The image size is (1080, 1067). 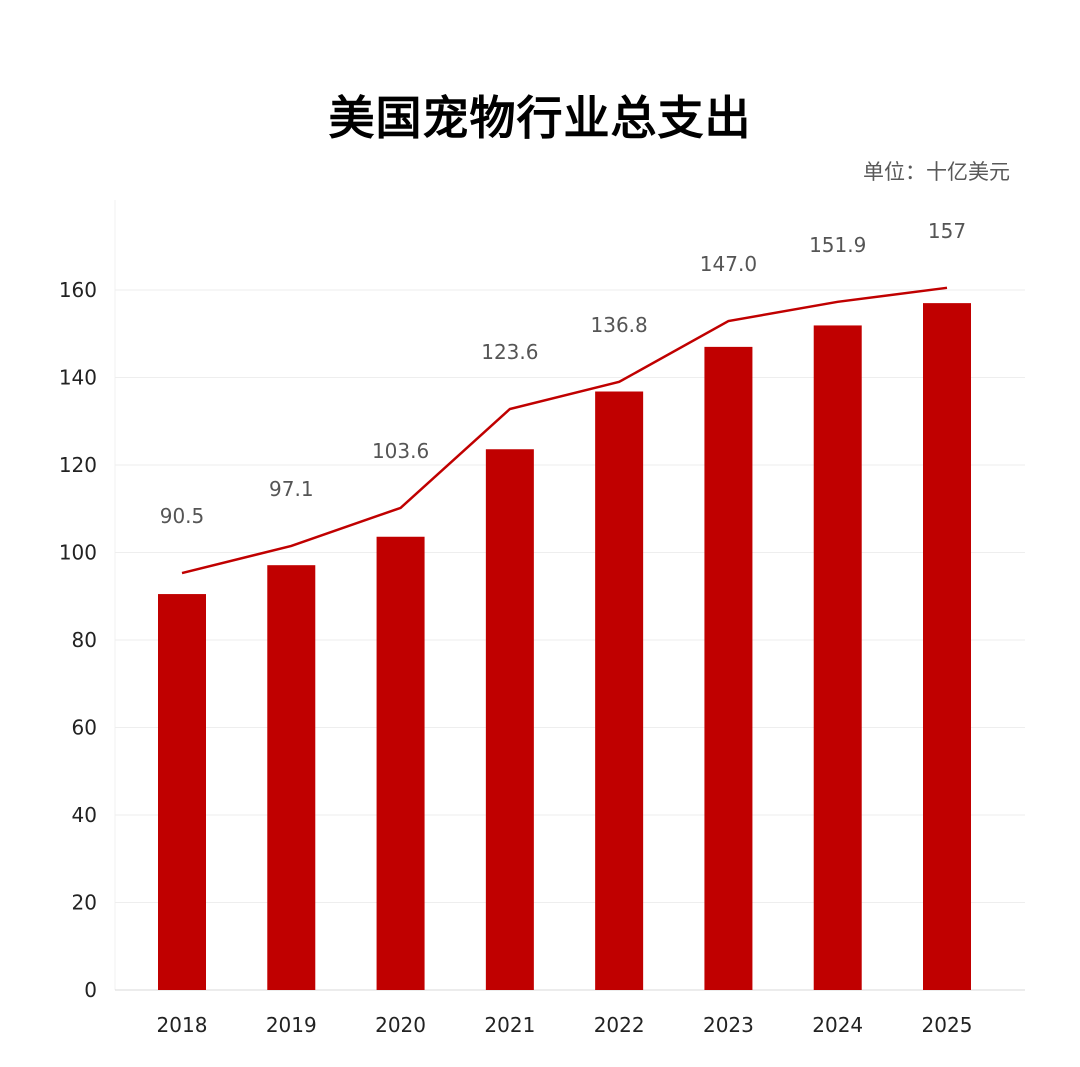 I want to click on x-tick-label: 2022, so click(x=619, y=1025).